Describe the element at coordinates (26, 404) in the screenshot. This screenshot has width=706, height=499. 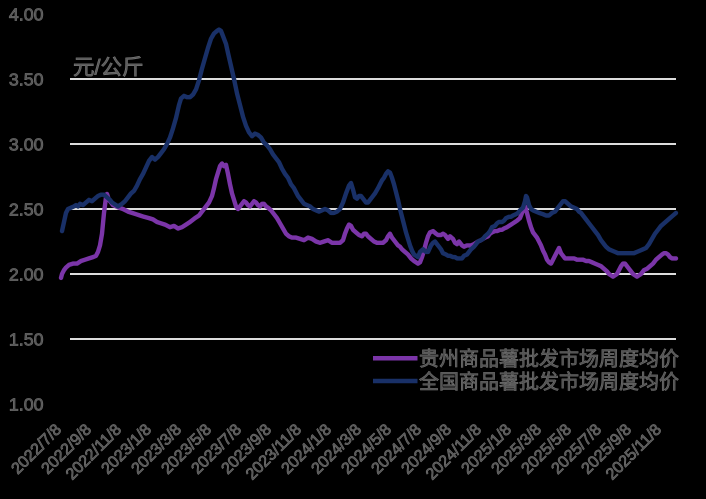
I see `svg-text: 1.00` at that location.